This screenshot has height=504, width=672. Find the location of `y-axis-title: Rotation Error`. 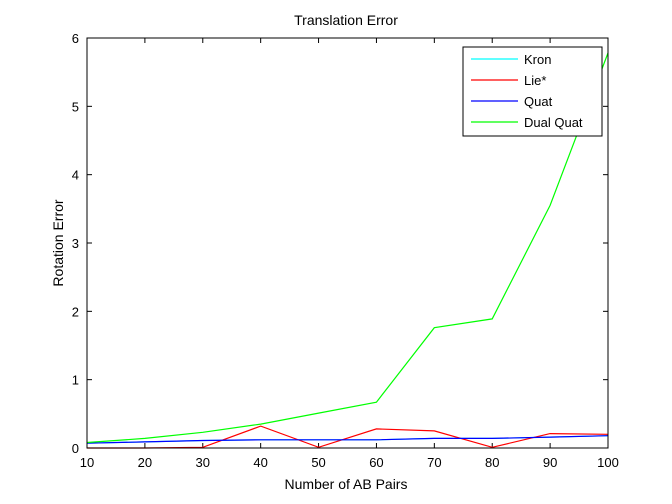

y-axis-title: Rotation Error is located at coordinates (58, 242).